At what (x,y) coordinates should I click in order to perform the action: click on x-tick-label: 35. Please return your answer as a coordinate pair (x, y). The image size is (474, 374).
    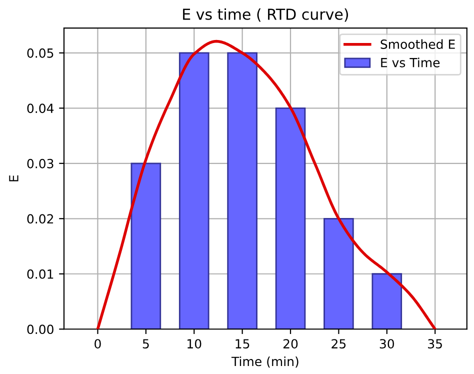
    Looking at the image, I should click on (435, 344).